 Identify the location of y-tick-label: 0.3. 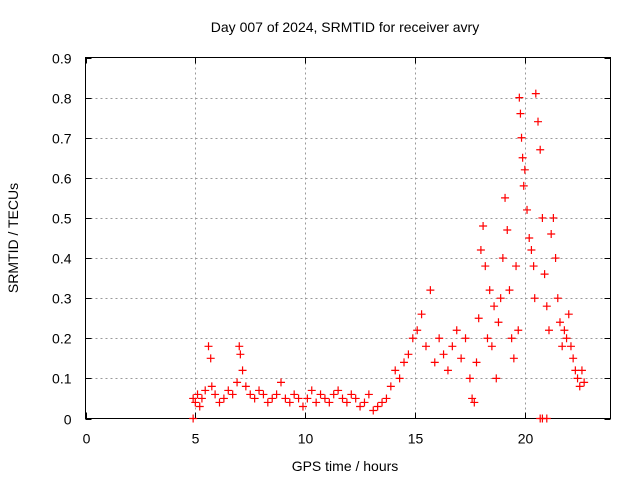
(62, 299).